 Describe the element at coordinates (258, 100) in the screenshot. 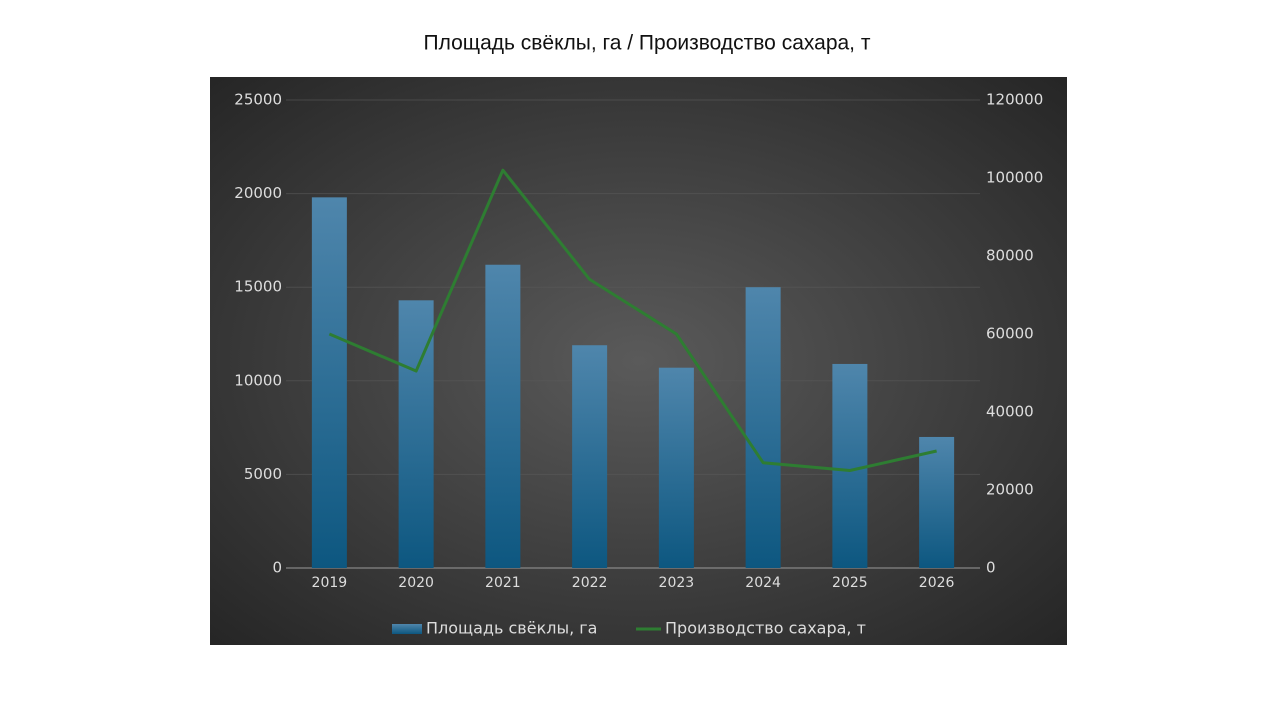

I see `y-tick-label: 25000` at that location.